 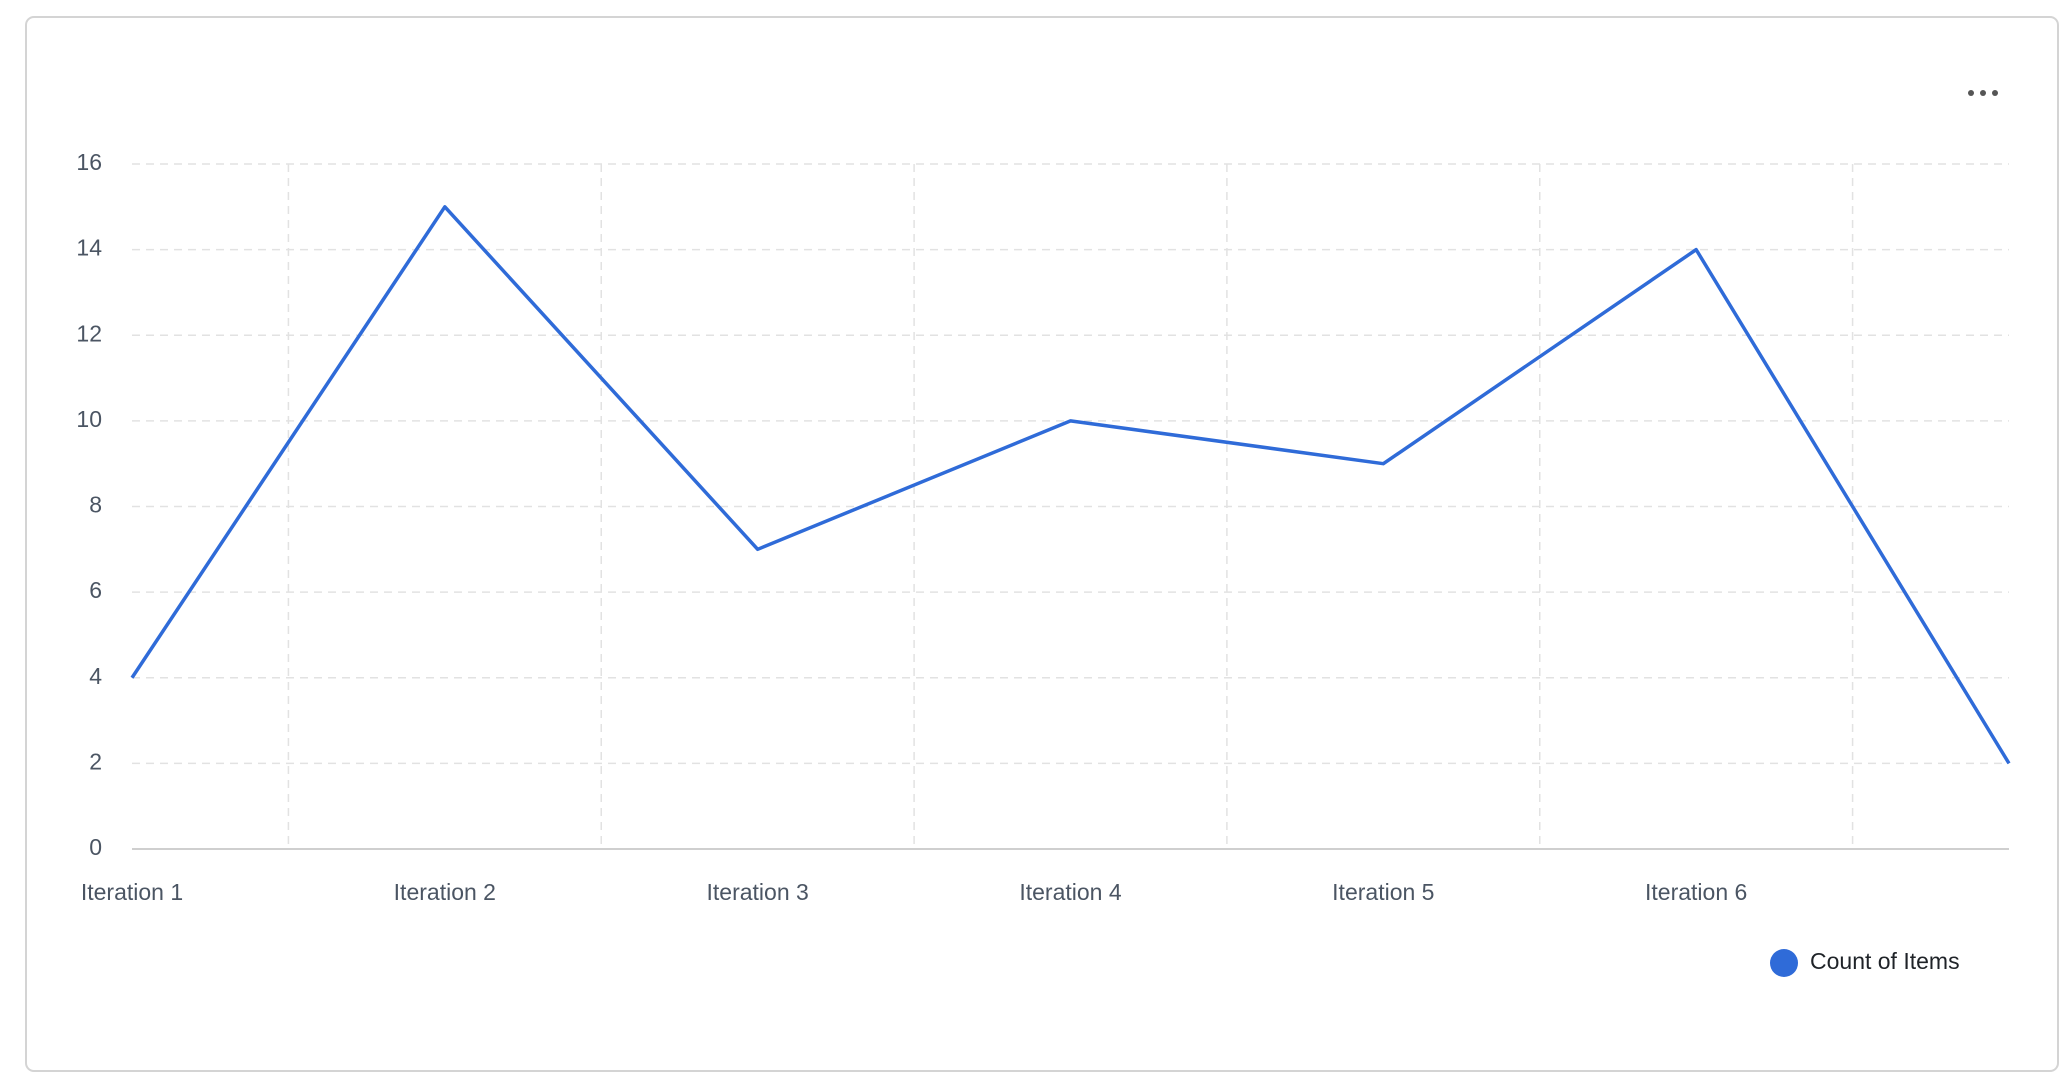 What do you see at coordinates (1070, 892) in the screenshot?
I see `x-tick-label: Iteration 4` at bounding box center [1070, 892].